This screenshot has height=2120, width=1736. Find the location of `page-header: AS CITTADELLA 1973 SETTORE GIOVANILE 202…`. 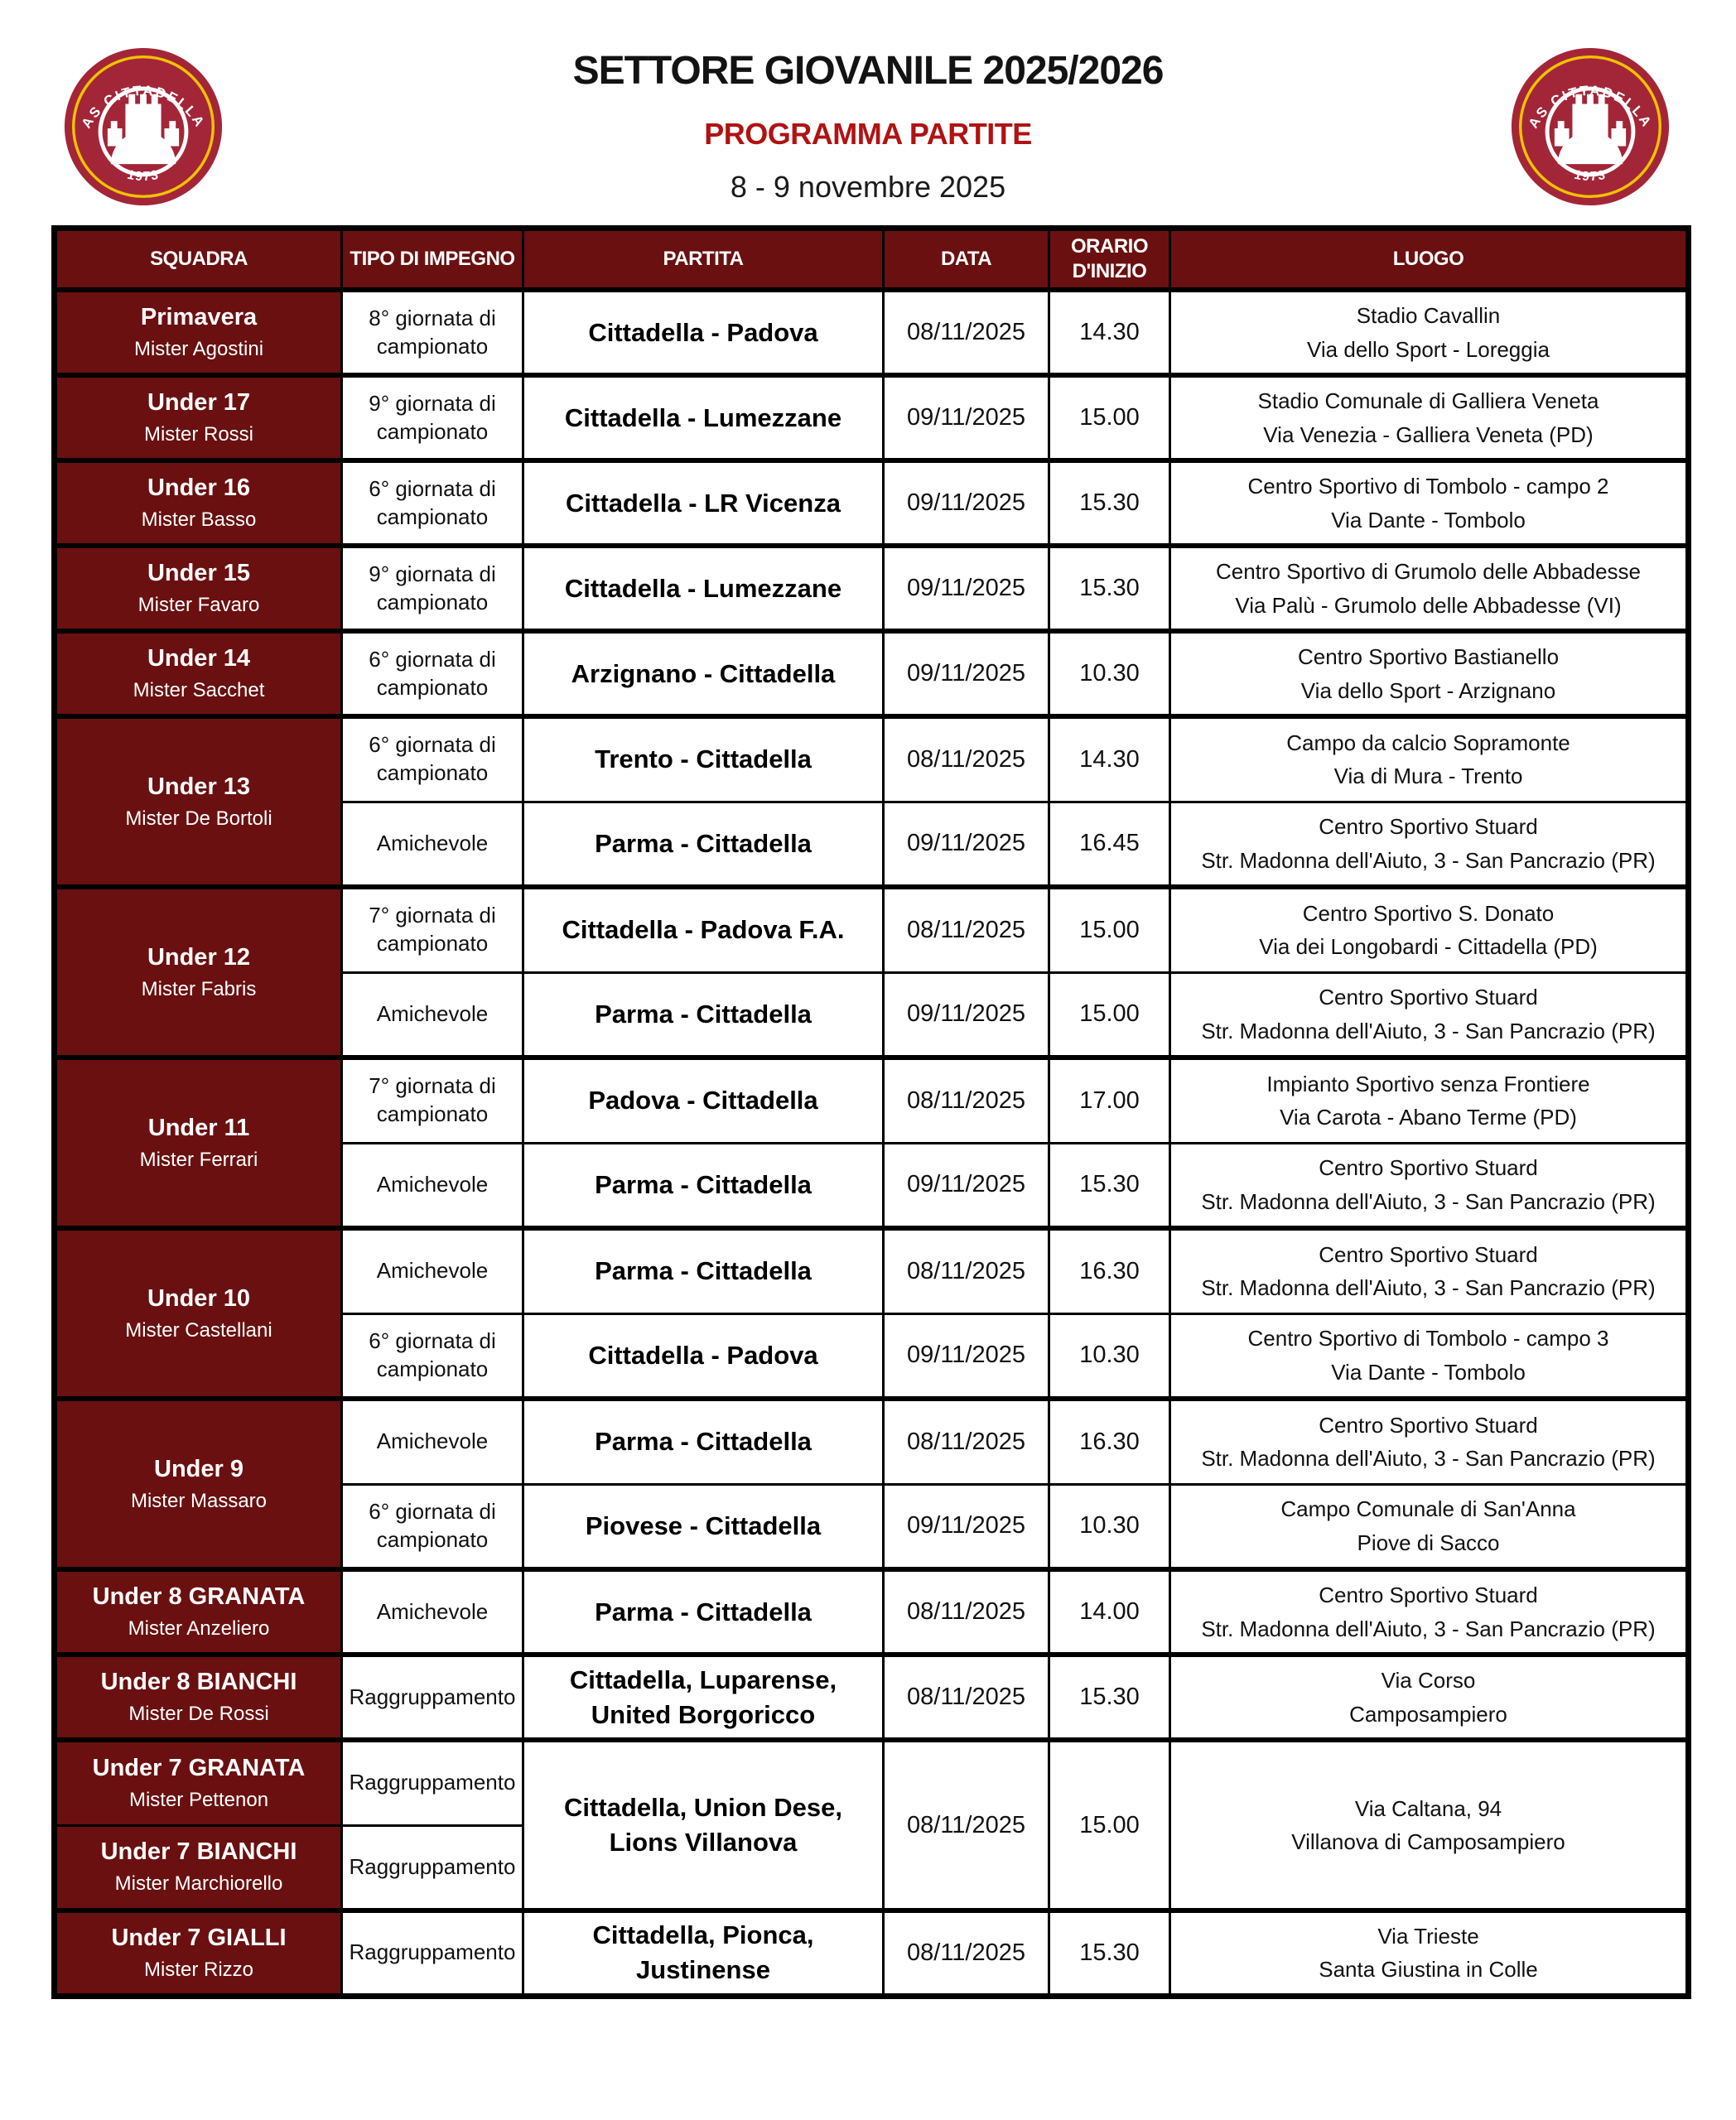

page-header: AS CITTADELLA 1973 SETTORE GIOVANILE 202… is located at coordinates (868, 112).